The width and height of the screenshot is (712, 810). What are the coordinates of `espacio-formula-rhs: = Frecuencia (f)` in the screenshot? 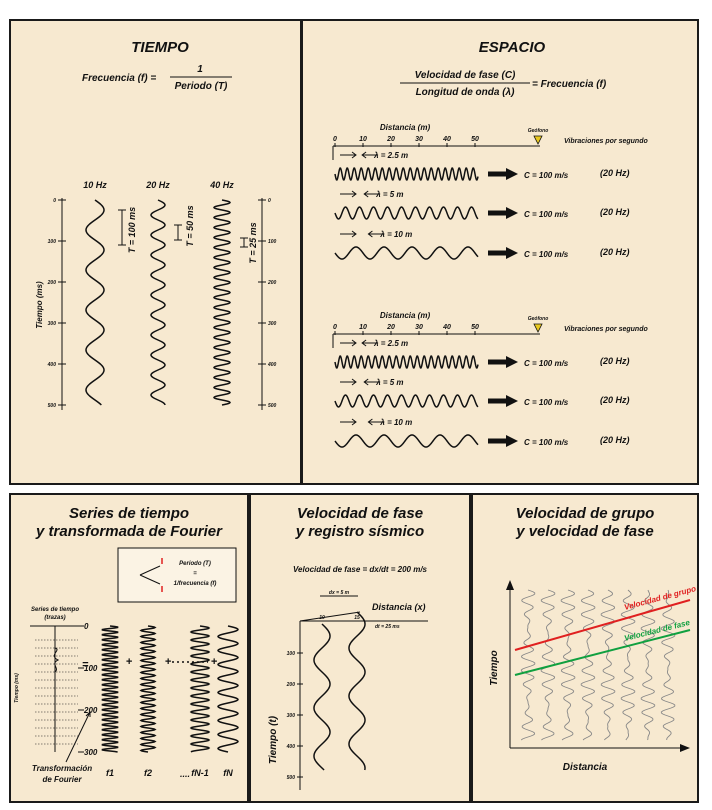 It's located at (569, 84).